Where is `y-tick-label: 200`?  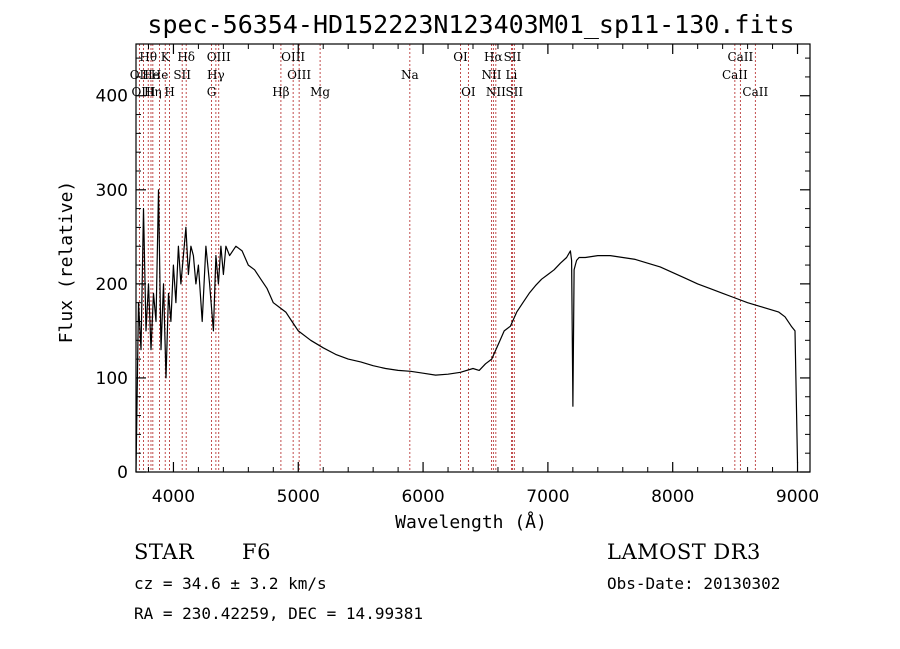
y-tick-label: 200 is located at coordinates (112, 285).